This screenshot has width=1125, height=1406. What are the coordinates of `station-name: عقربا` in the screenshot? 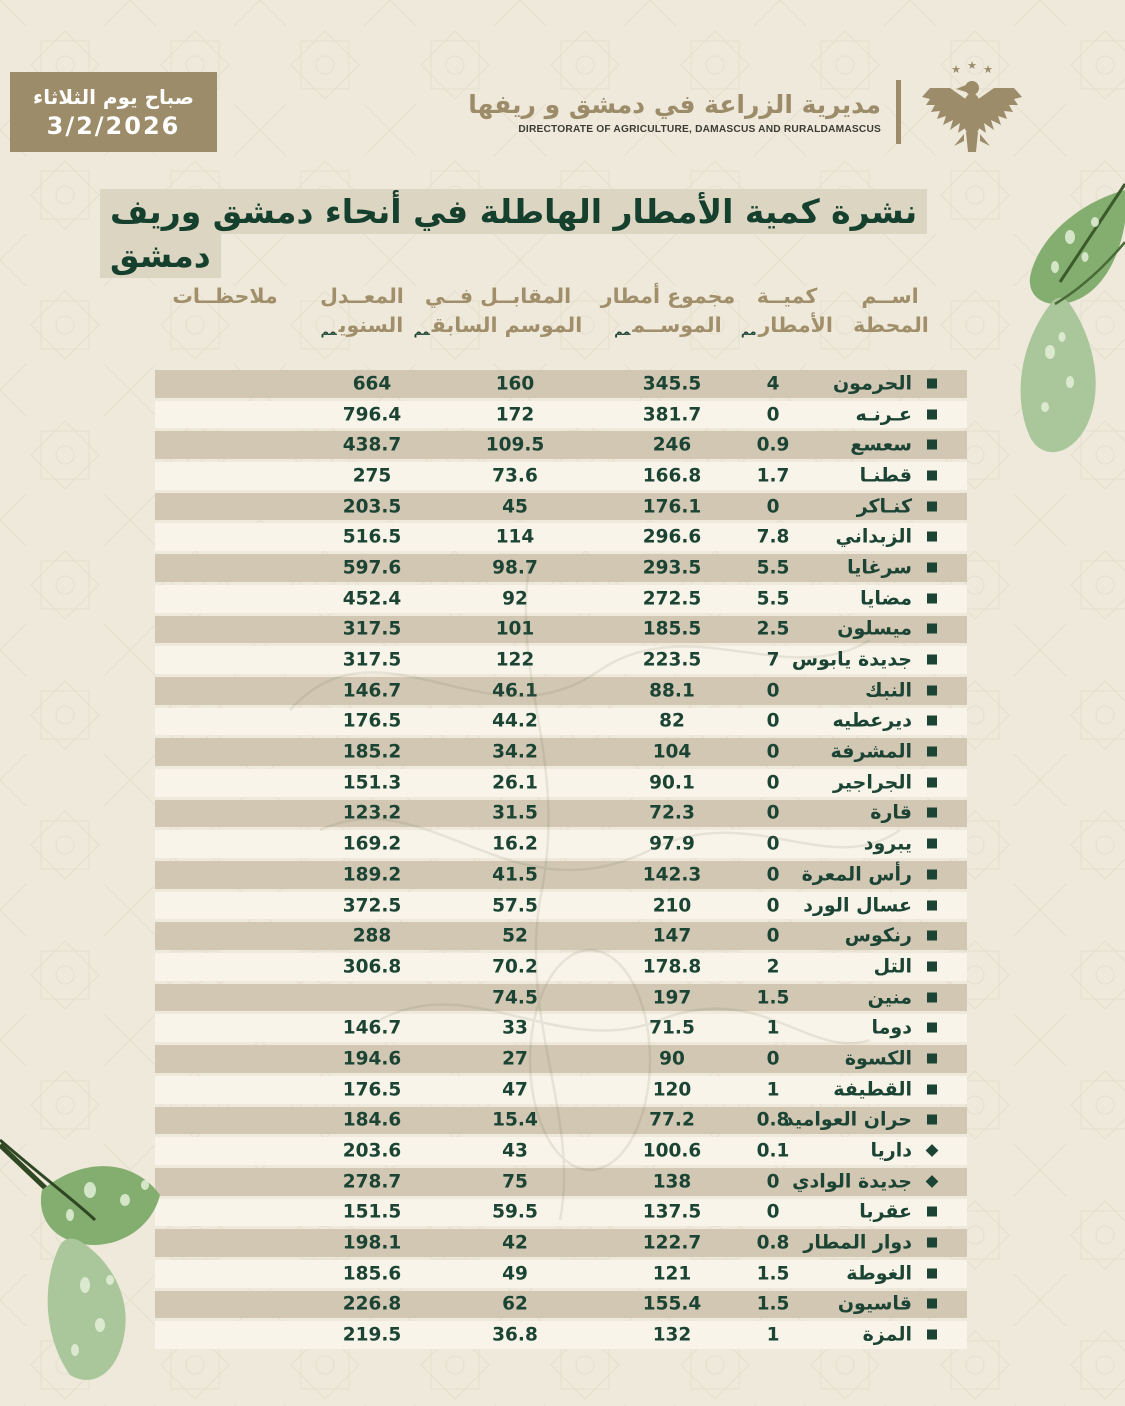 It's located at (885, 1211).